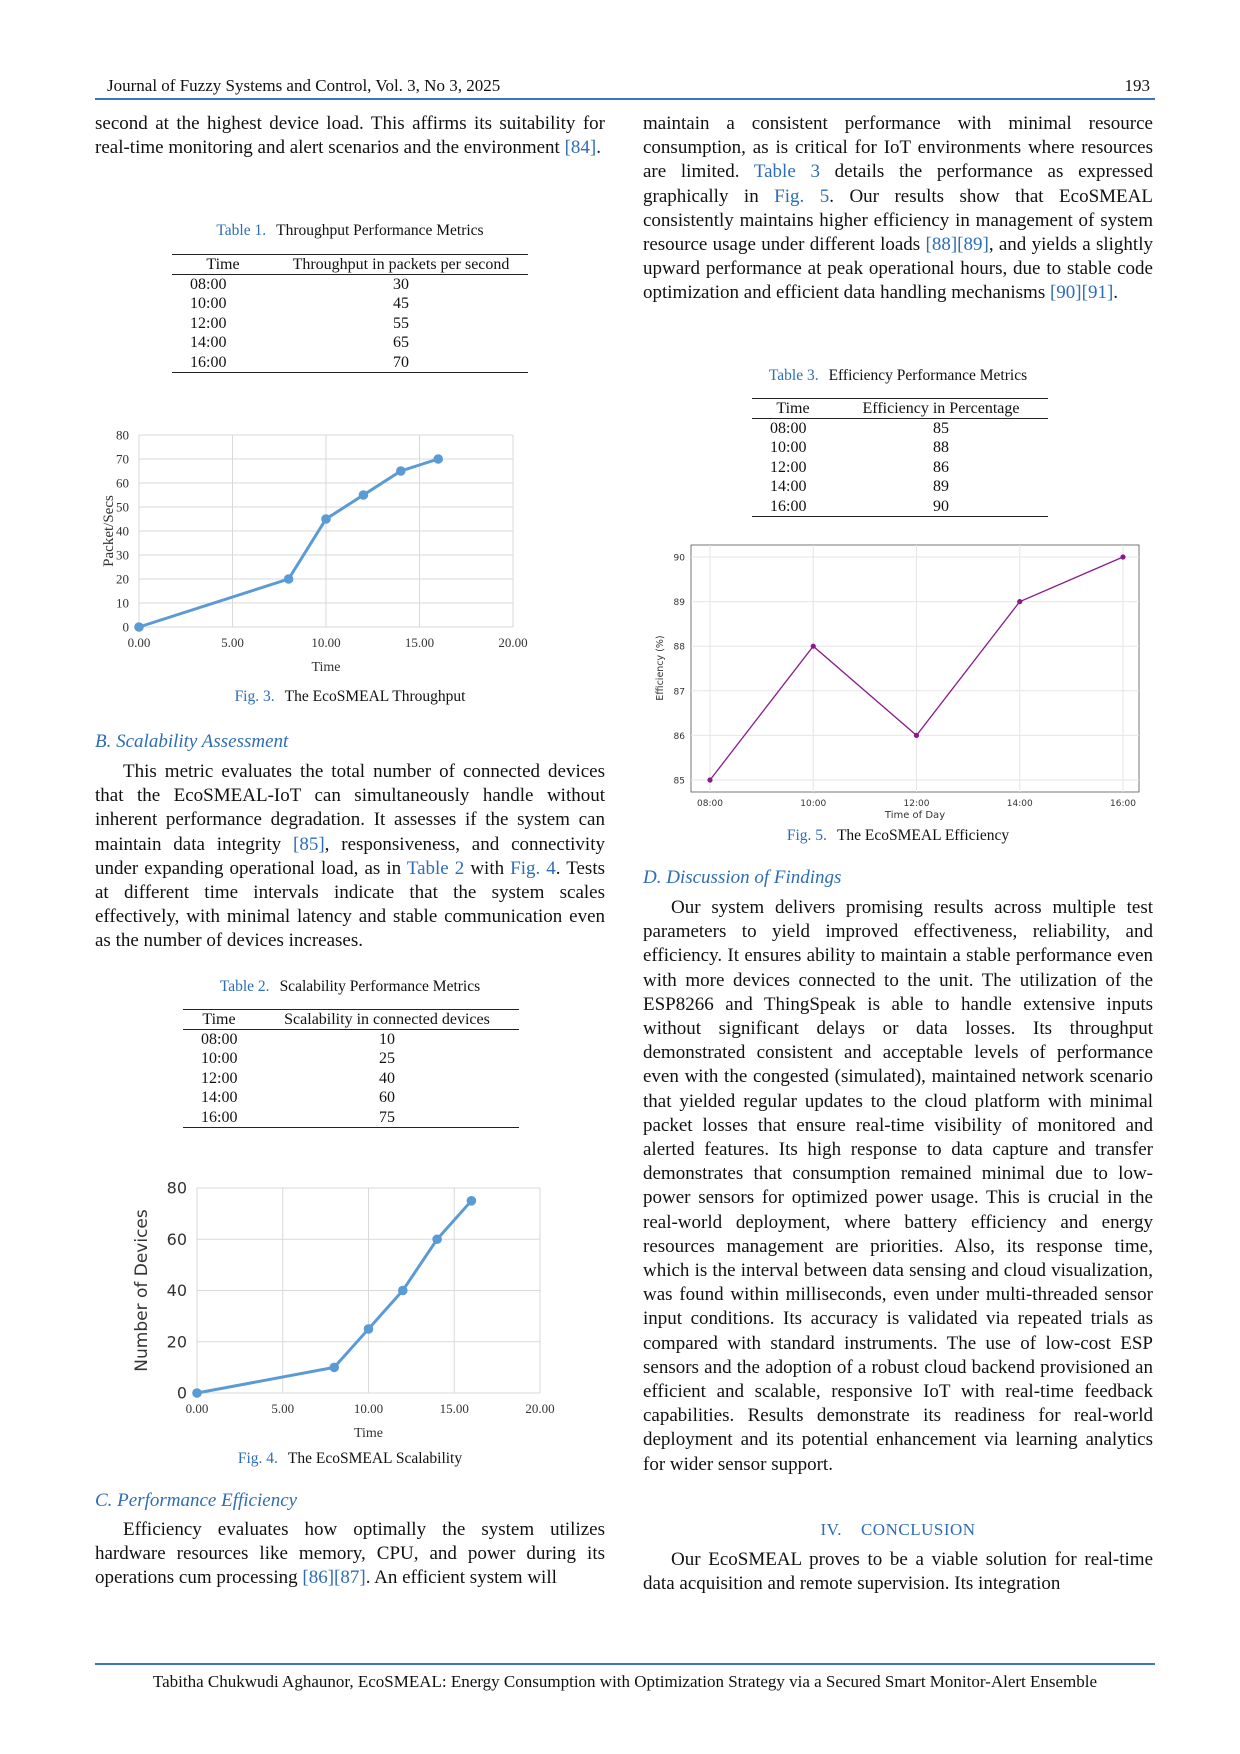  I want to click on table-row: 16:00 75, so click(351, 1118).